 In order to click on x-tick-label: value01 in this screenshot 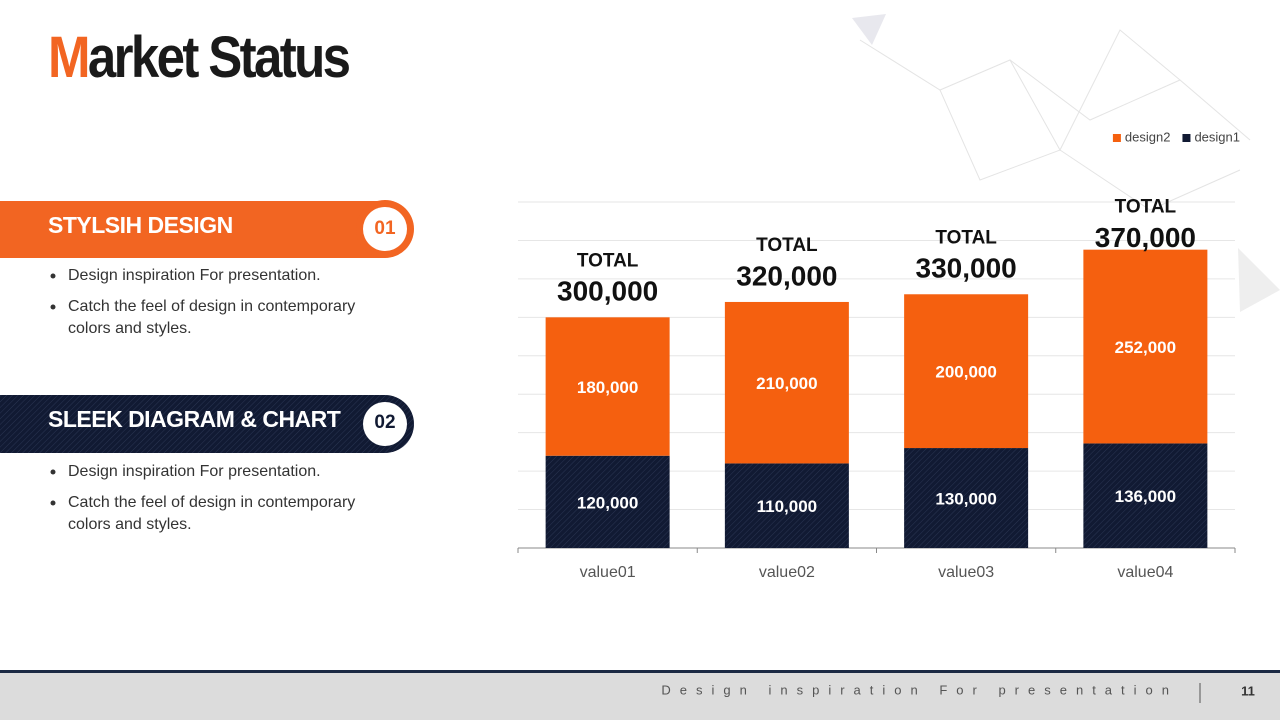, I will do `click(608, 572)`.